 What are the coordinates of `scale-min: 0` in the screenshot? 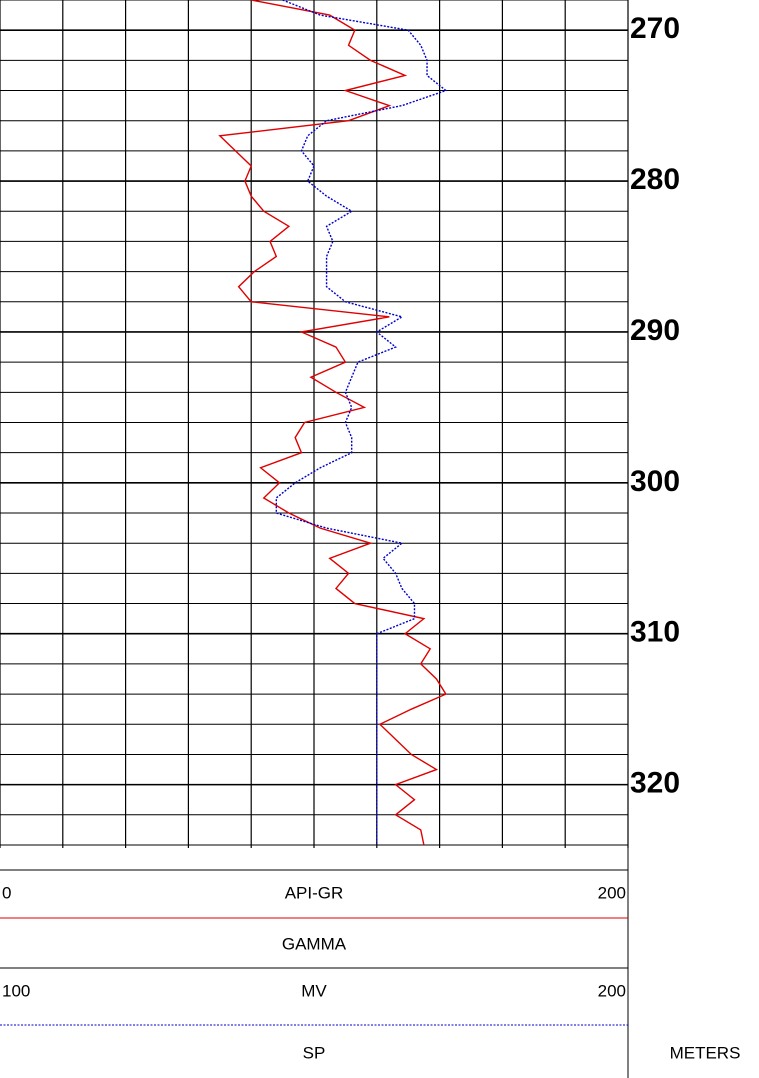 It's located at (6, 892).